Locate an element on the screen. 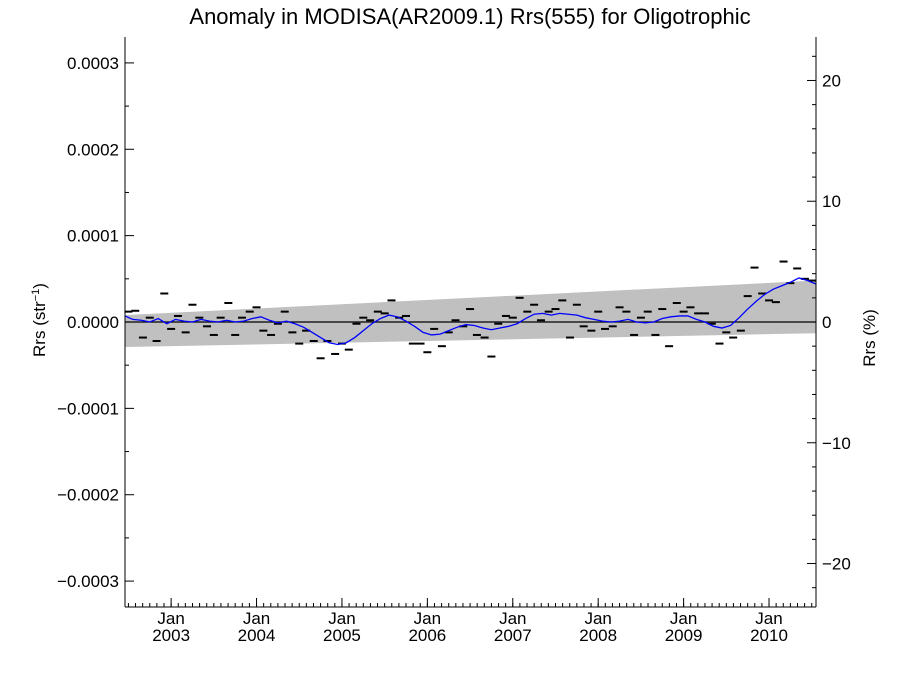 This screenshot has width=900, height=675. y-axis-right: 20 10 0 −10 −20 is located at coordinates (829, 322).